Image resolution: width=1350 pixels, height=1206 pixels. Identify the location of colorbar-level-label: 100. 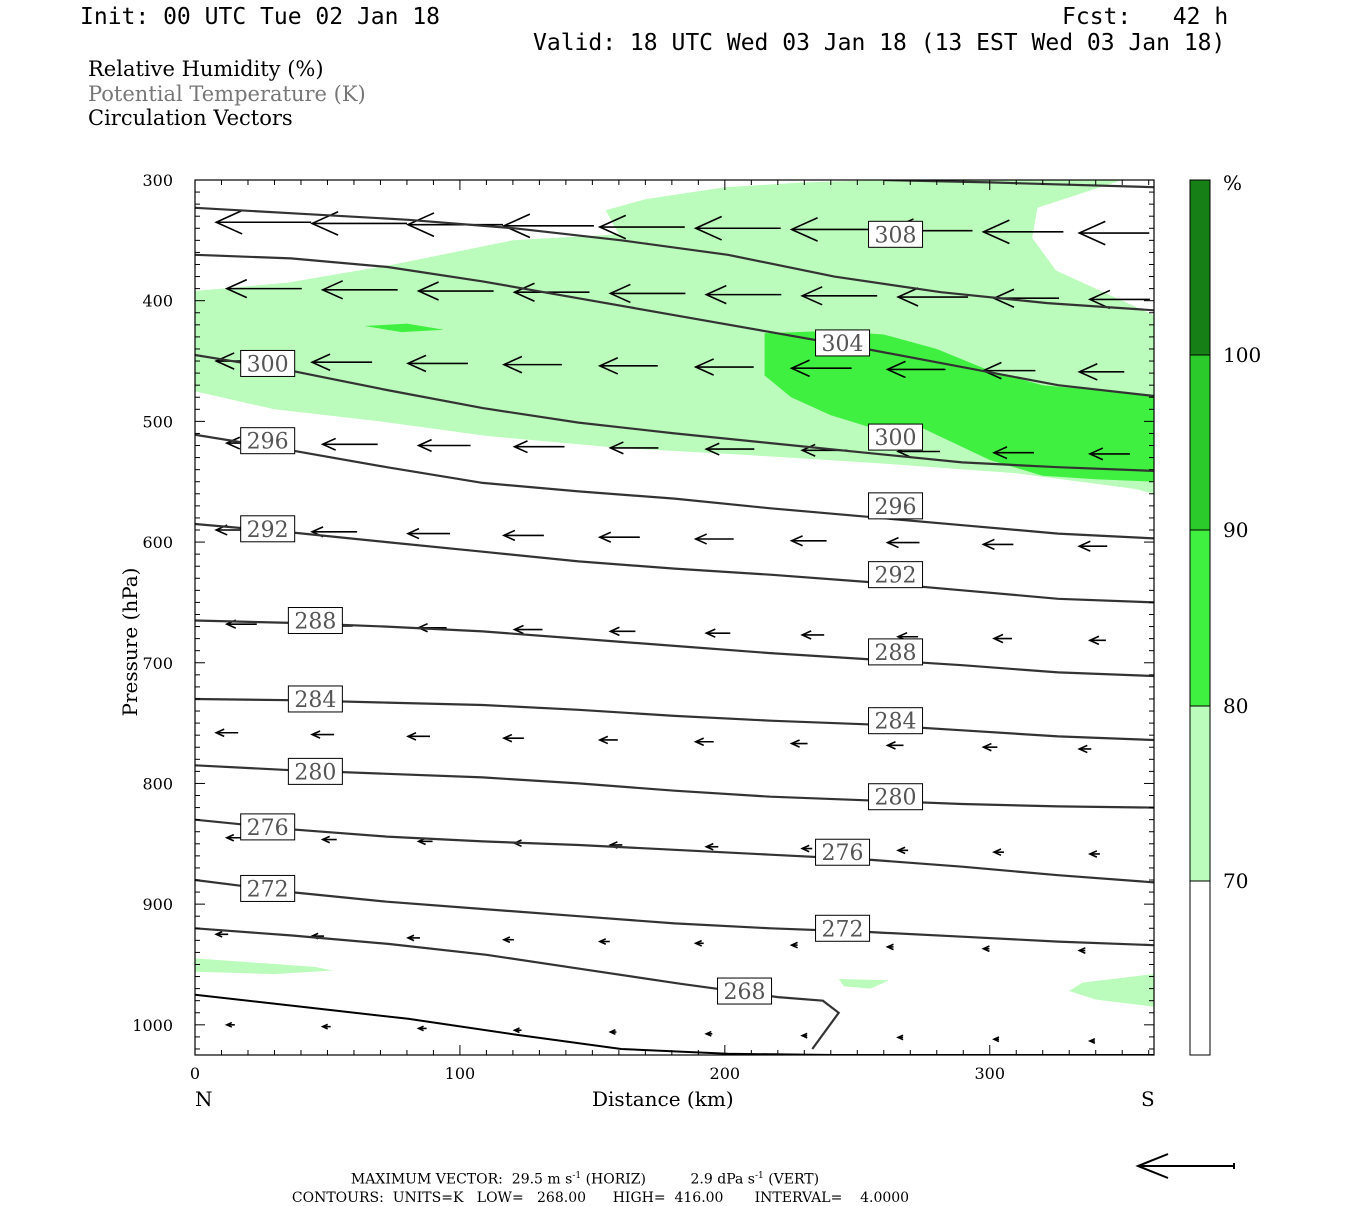
(1242, 355).